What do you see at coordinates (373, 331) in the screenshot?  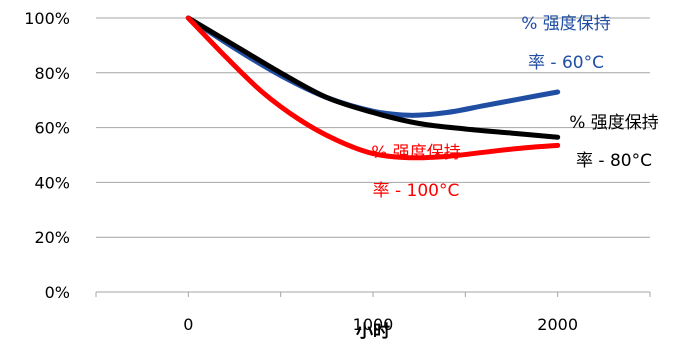 I see `x-axis-title: 小时` at bounding box center [373, 331].